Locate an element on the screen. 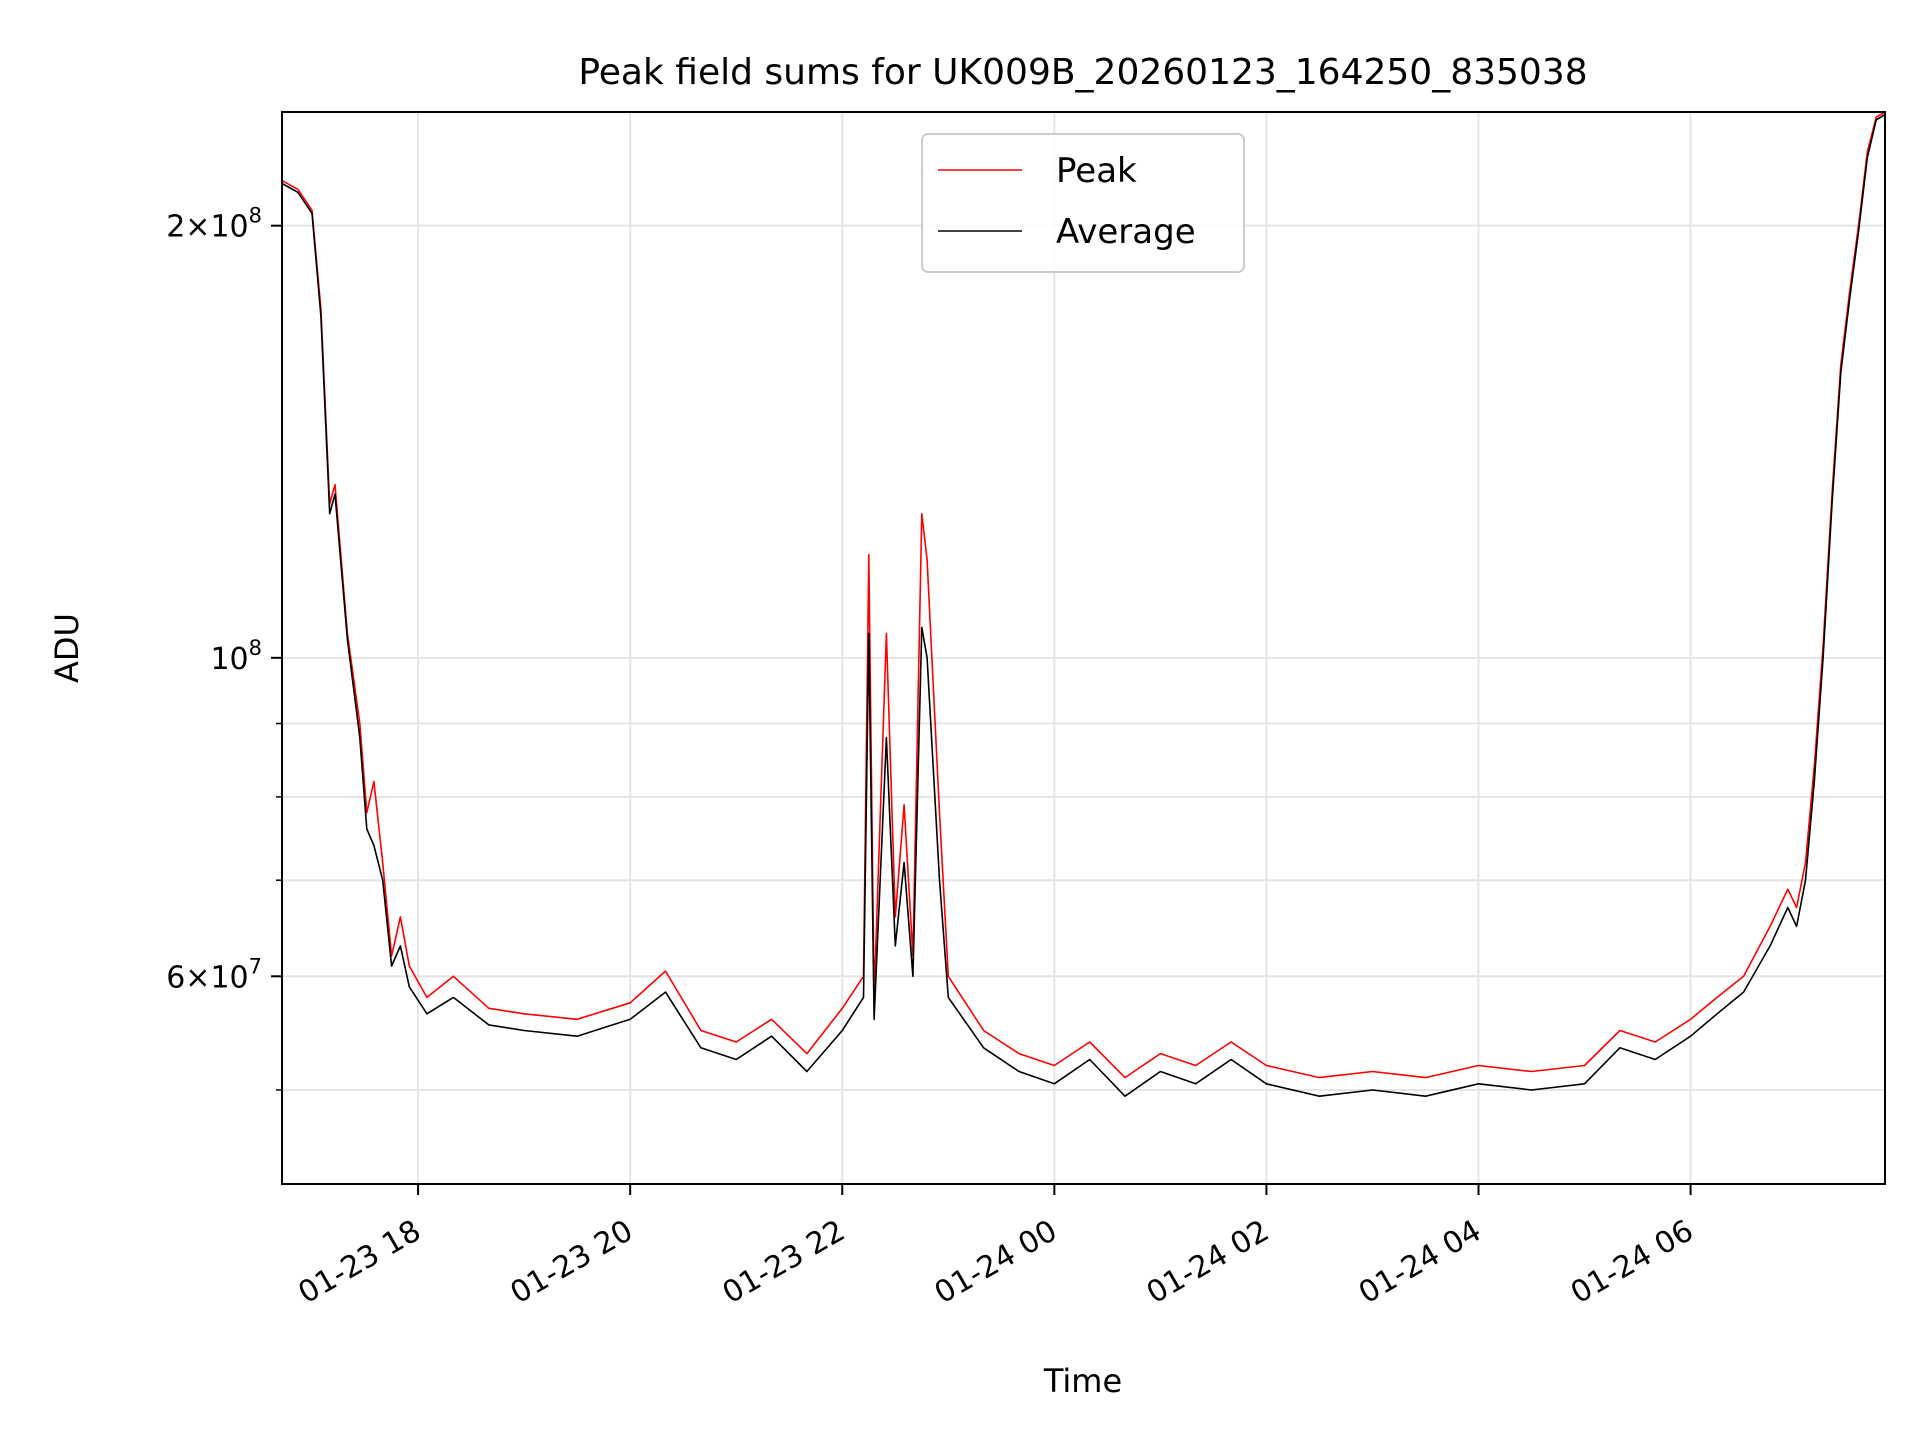 This screenshot has width=1920, height=1440. y-ticks: 6×107 108 2×108 is located at coordinates (224, 647).